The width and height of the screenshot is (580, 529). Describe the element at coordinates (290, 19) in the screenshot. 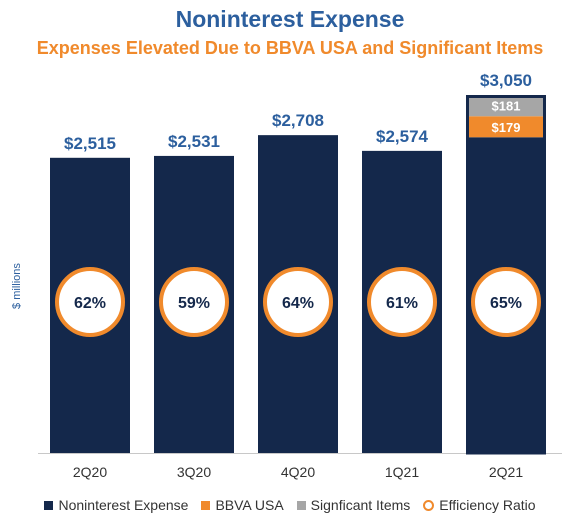

I see `chart-title: Noninterest Expense` at that location.